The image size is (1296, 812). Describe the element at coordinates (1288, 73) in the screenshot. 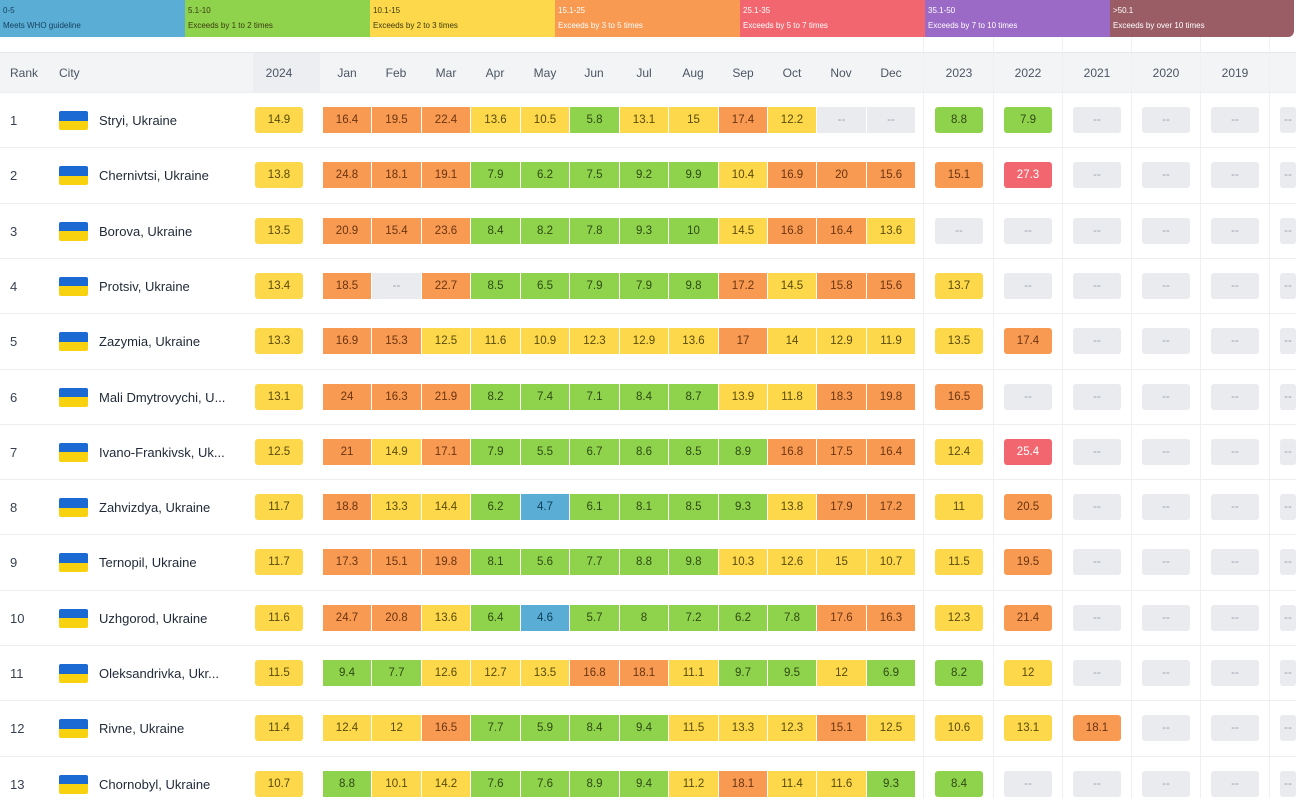

I see `header-year-2: 2` at that location.